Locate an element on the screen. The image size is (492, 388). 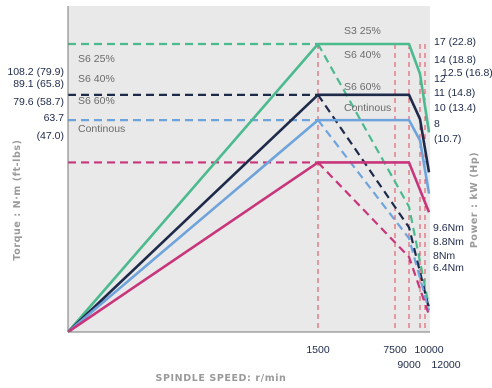
x-axis-title: SPINDLE SPEED: r/min is located at coordinates (221, 378).